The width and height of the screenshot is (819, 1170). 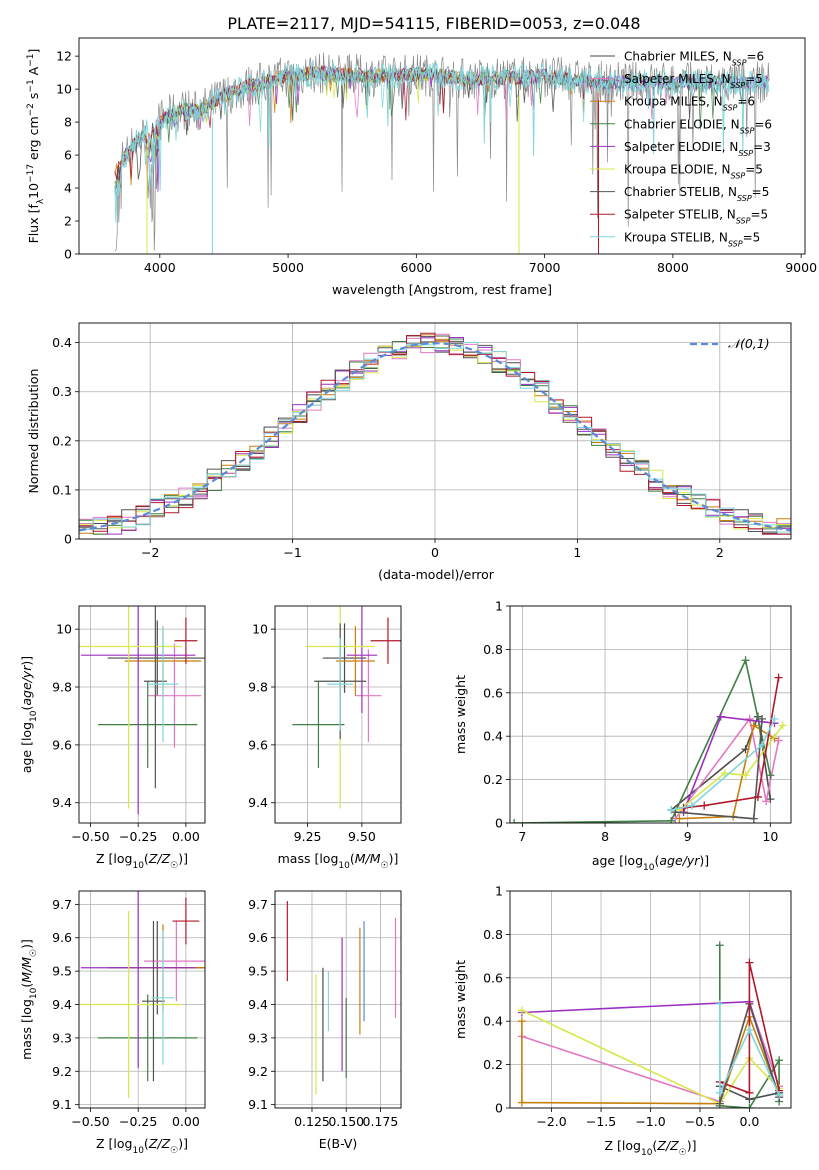 What do you see at coordinates (679, 860) in the screenshot?
I see `label-part: age/yr` at bounding box center [679, 860].